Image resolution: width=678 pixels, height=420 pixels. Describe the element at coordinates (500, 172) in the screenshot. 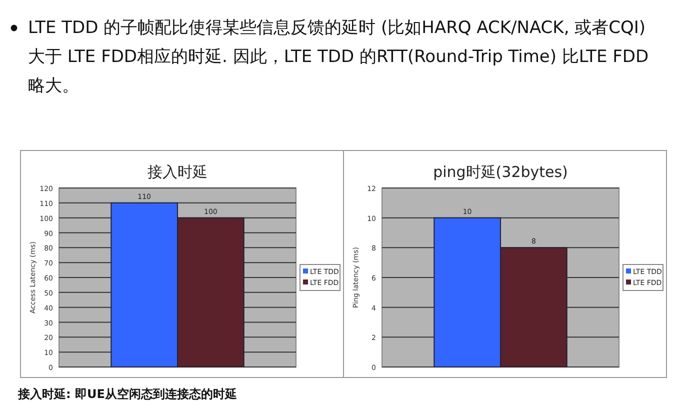

I see `chart-title: ping时延(32bytes)` at that location.